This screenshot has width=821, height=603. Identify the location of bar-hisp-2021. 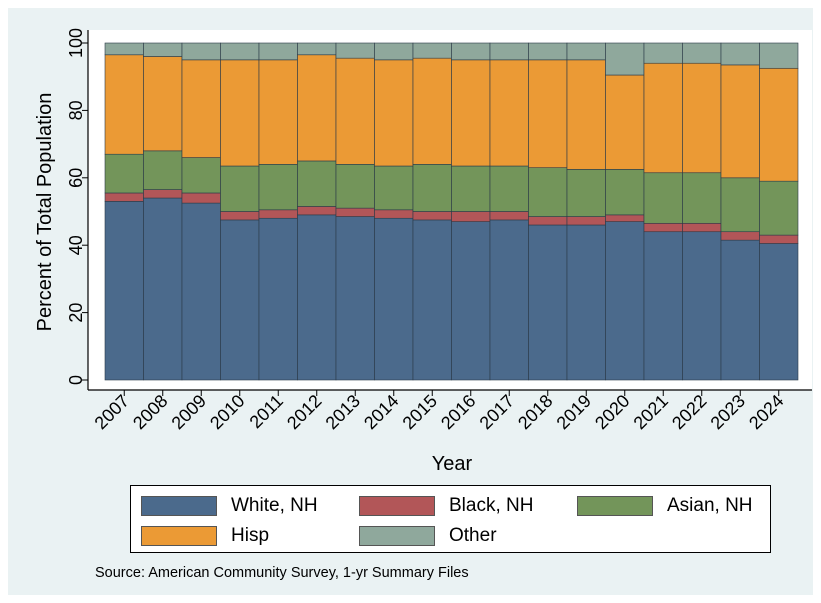
(663, 118).